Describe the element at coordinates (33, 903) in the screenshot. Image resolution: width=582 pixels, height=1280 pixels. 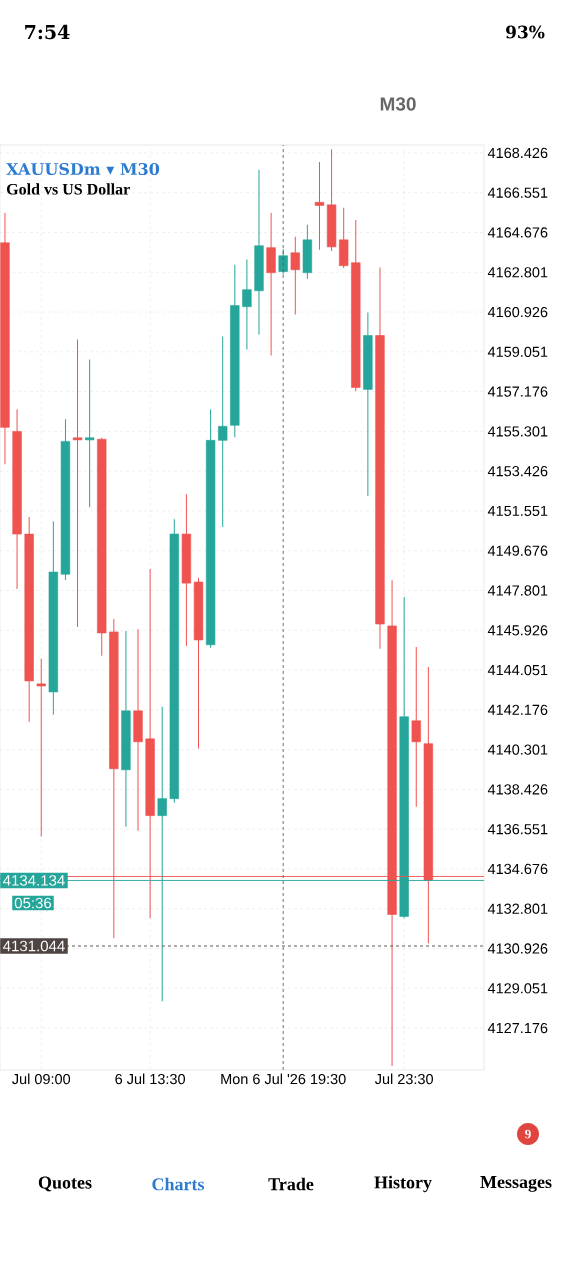
I see `annotation: 05:36` at that location.